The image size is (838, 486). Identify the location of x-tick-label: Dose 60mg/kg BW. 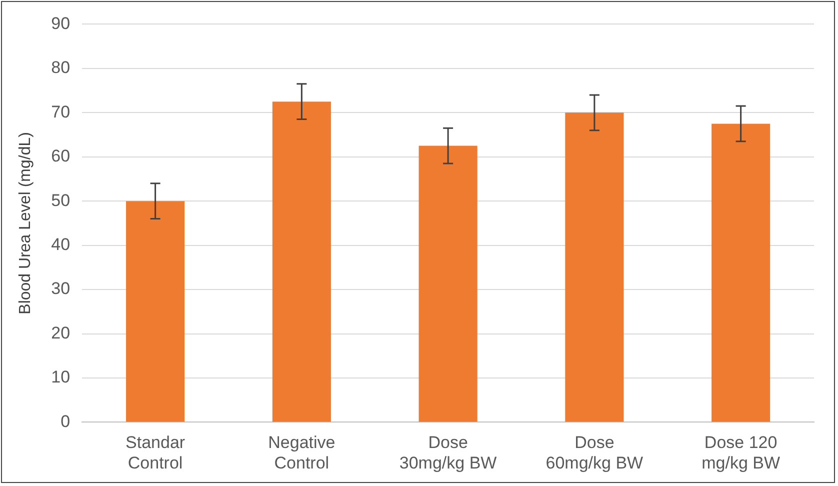
(595, 452).